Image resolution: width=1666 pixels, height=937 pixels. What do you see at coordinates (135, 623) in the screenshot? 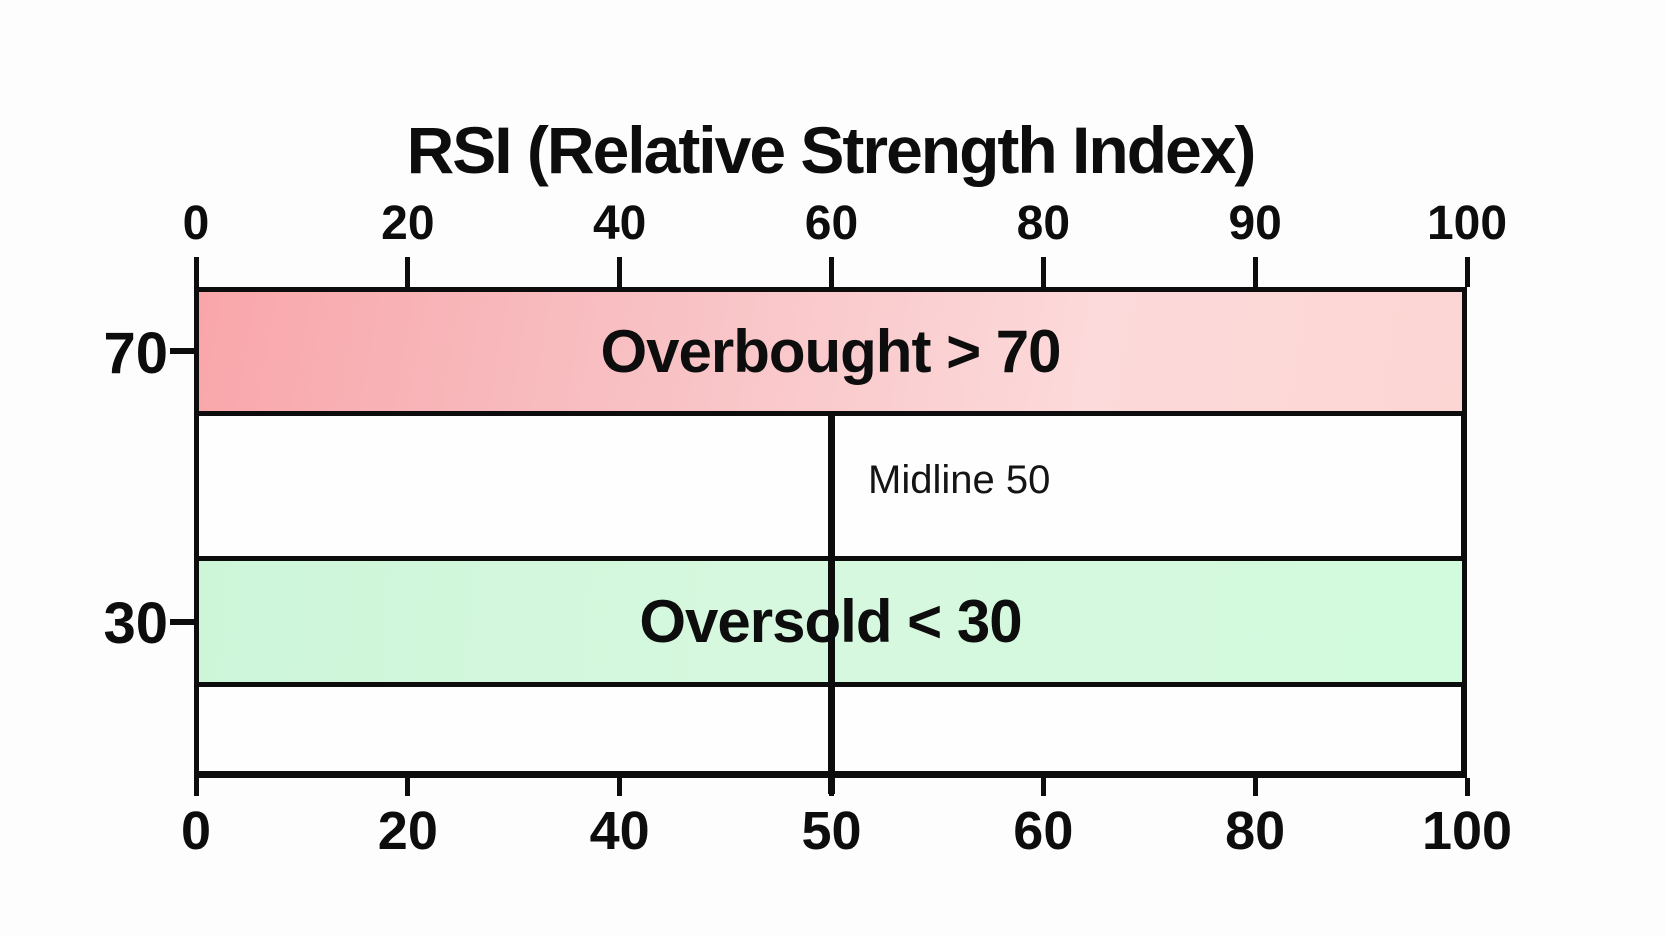
I see `y-axis-tick-label-30: 30` at bounding box center [135, 623].